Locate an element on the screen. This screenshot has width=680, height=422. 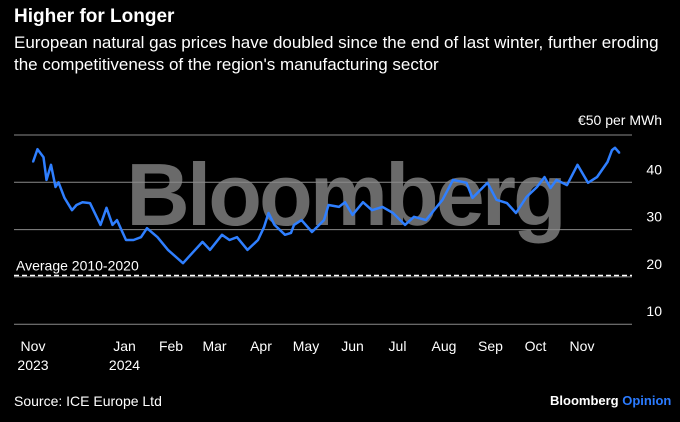
bloomberg-opinion-logo: Bloomberg Opinion is located at coordinates (611, 400).